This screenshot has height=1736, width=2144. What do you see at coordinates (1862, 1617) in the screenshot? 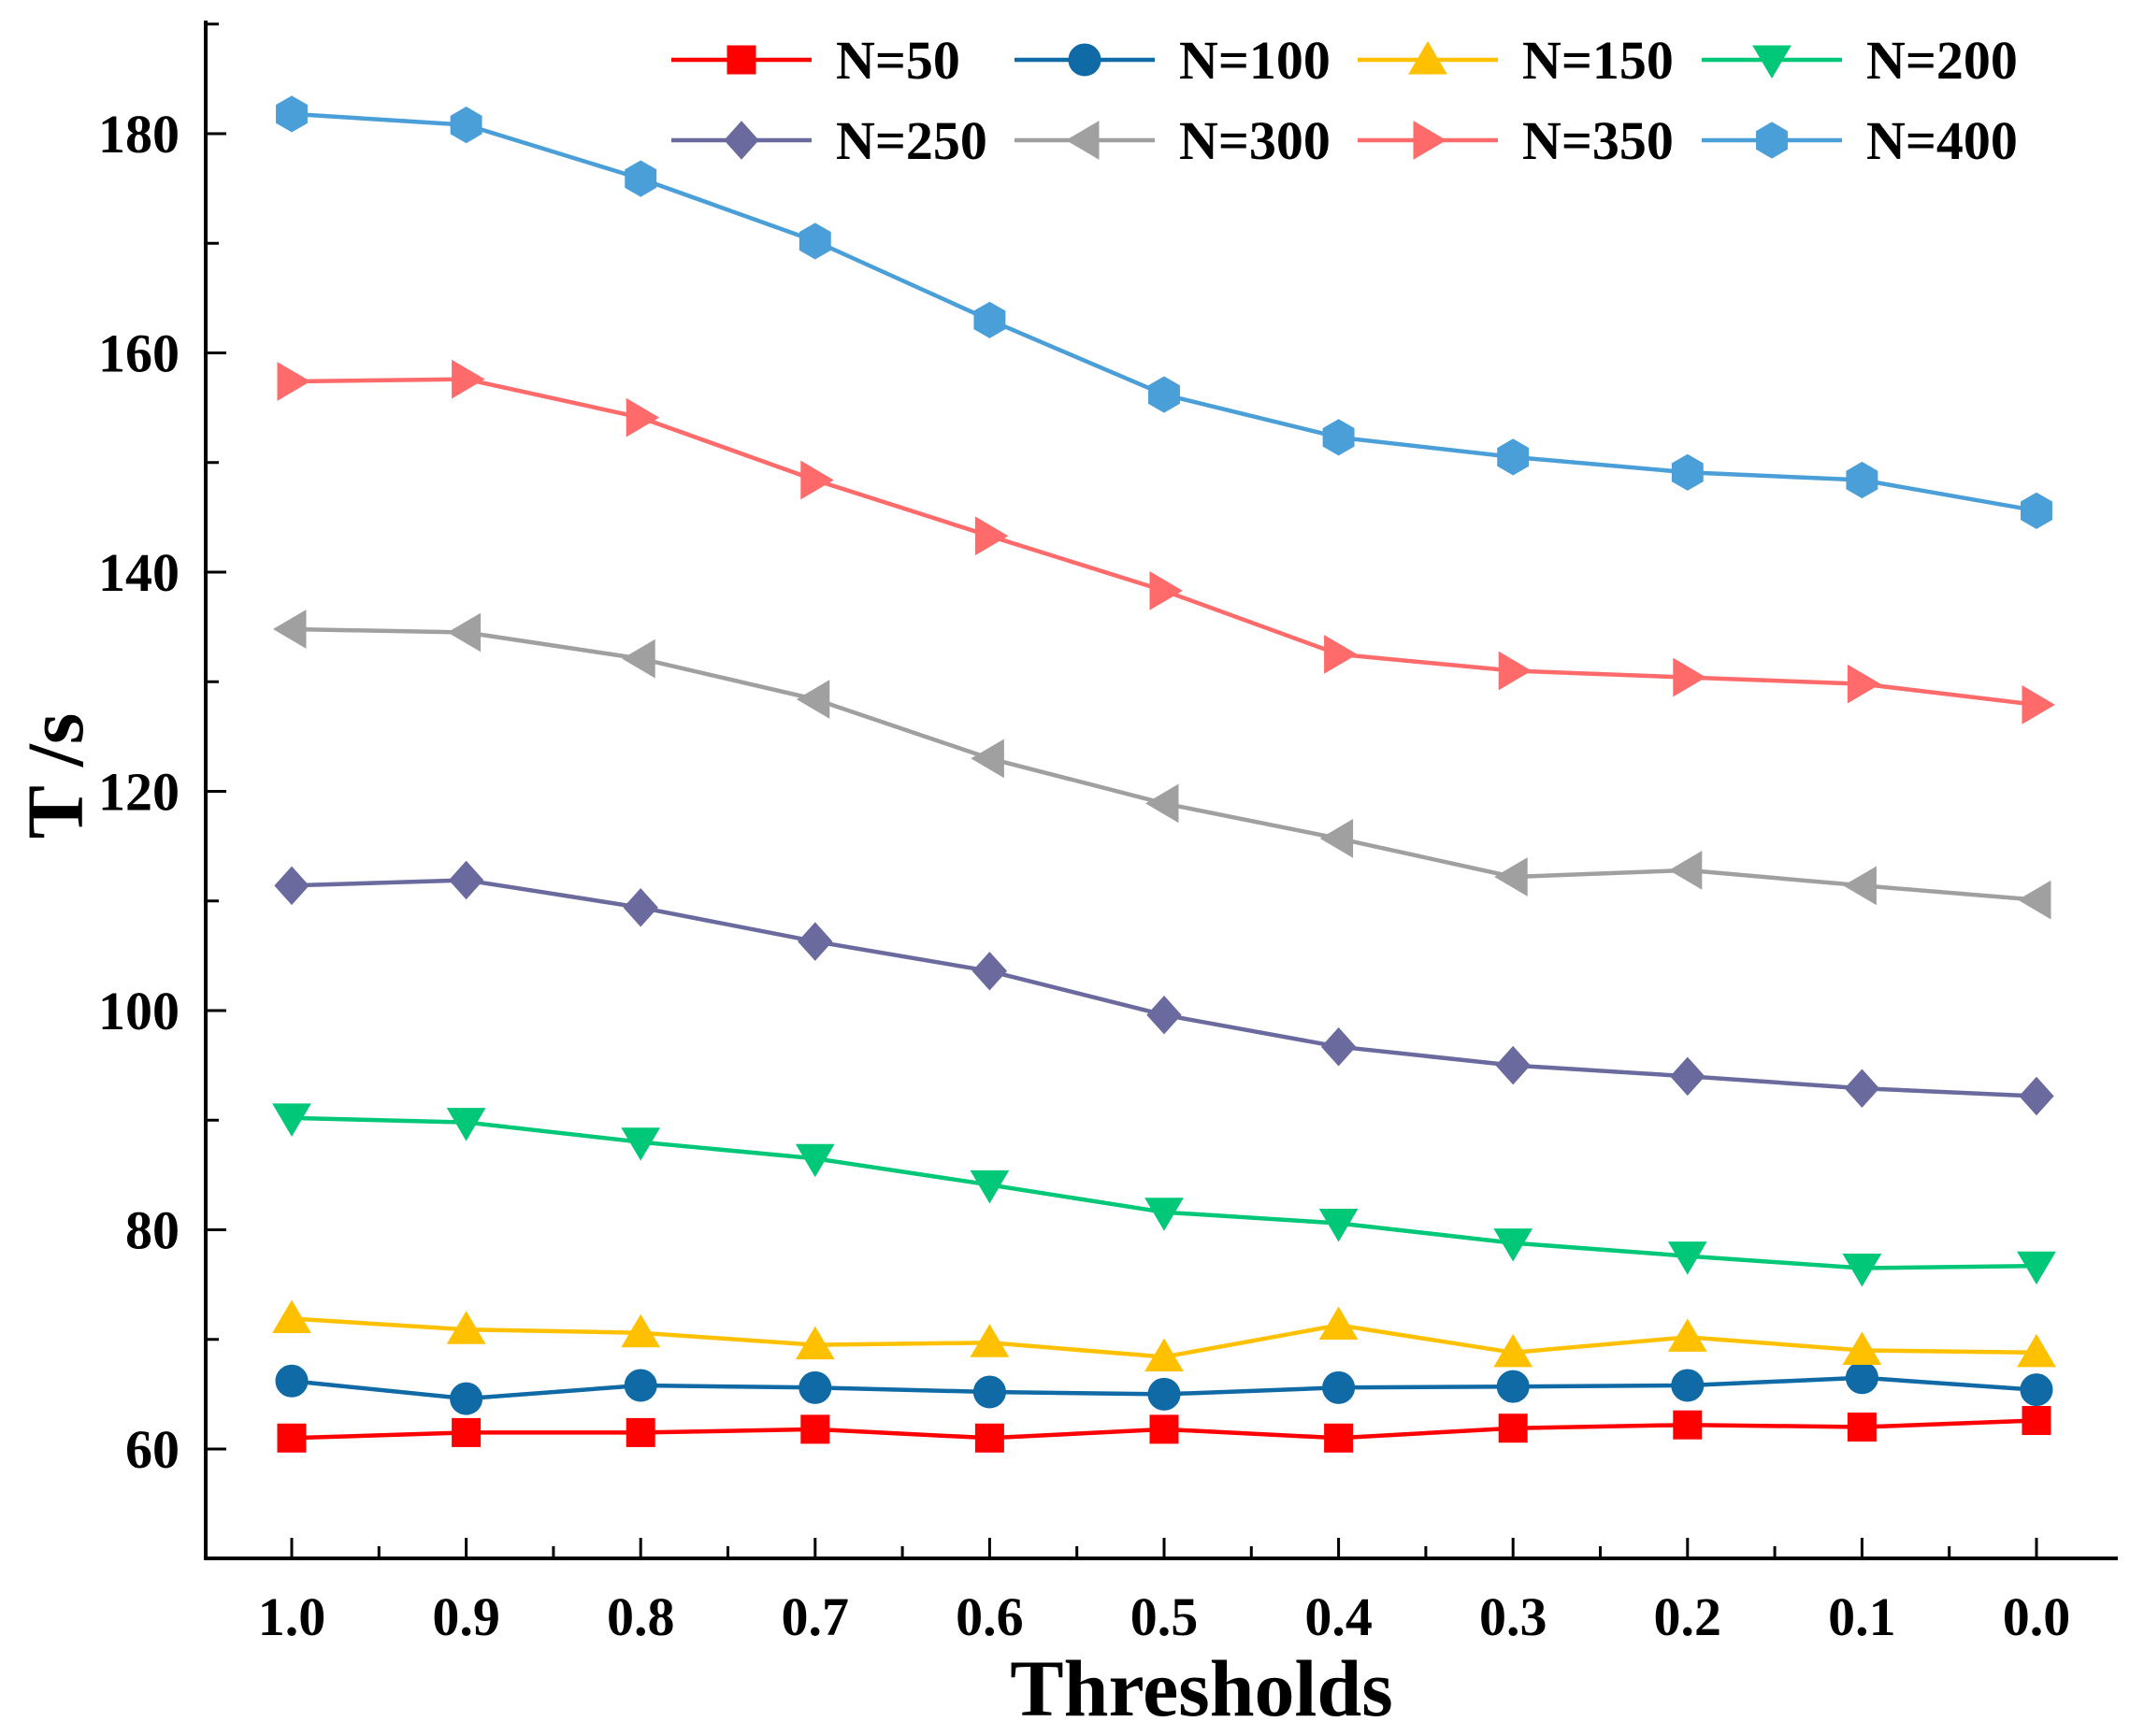
I see `x-tick-label: 0.1` at bounding box center [1862, 1617].